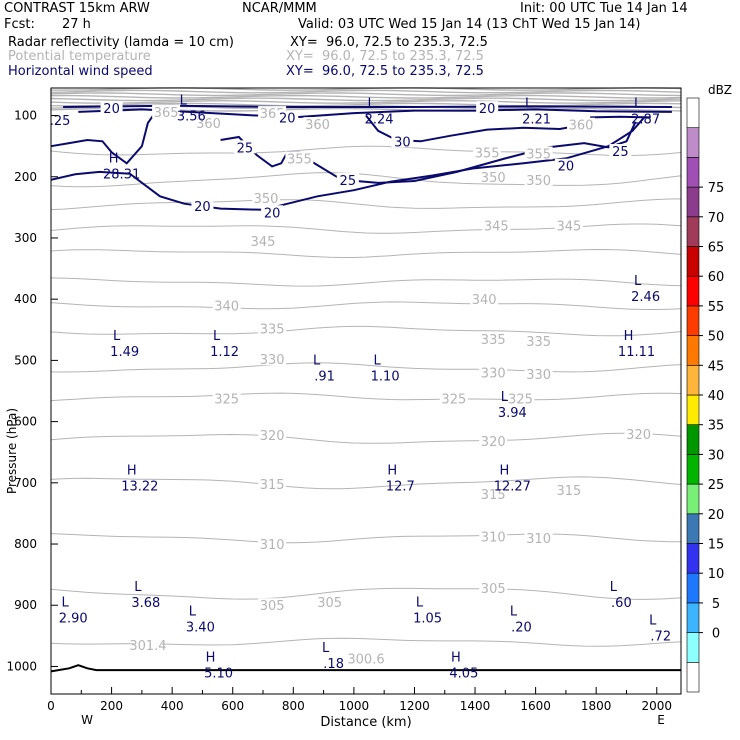 The height and width of the screenshot is (740, 740). I want to click on extremum-value: 2.46, so click(645, 297).